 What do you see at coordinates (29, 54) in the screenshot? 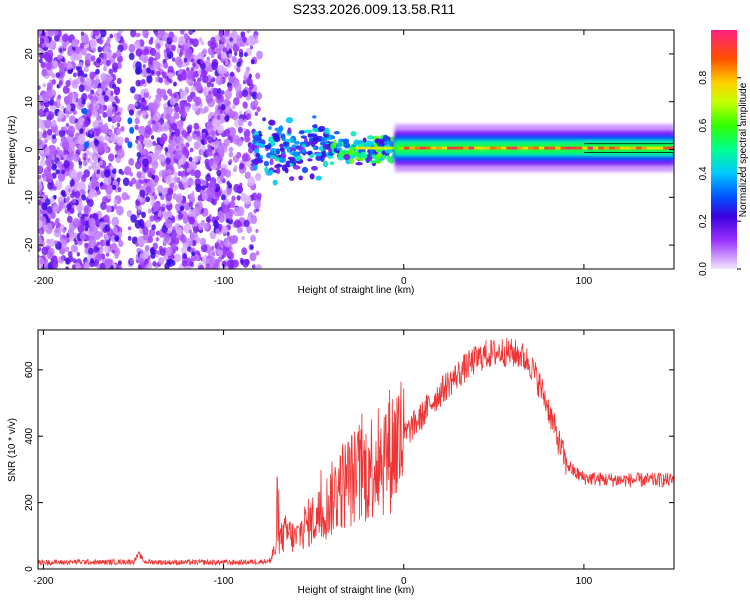
I see `spec-y-tick-label: 20` at bounding box center [29, 54].